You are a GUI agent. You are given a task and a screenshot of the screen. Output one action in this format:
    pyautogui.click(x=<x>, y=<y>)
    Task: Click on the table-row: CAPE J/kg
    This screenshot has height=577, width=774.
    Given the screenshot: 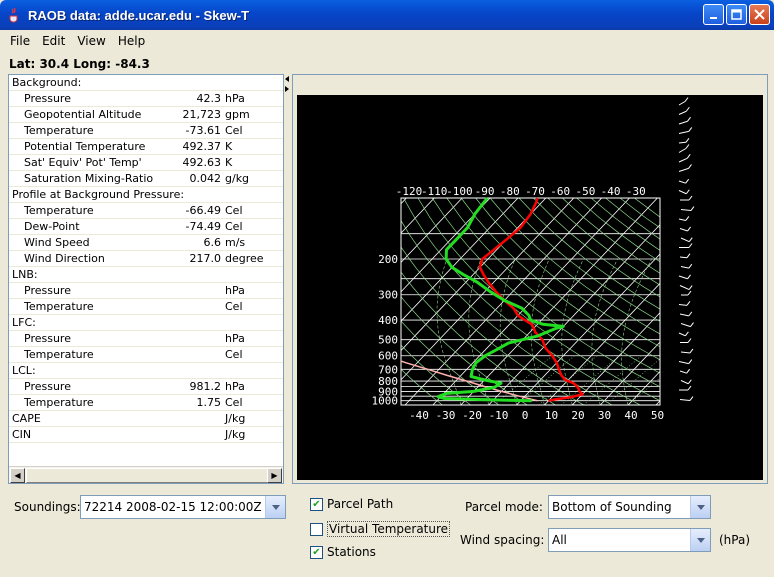 What is the action you would take?
    pyautogui.click(x=146, y=419)
    